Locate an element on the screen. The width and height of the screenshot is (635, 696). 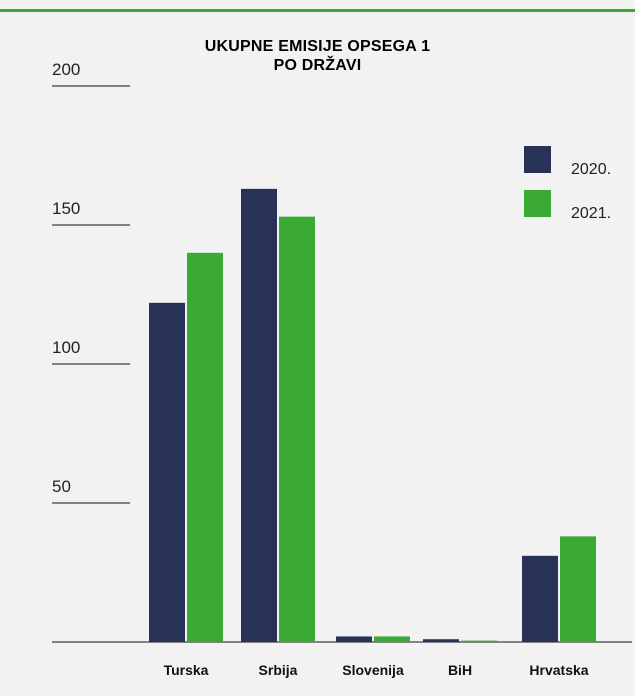
bar-turska-2020 is located at coordinates (167, 472).